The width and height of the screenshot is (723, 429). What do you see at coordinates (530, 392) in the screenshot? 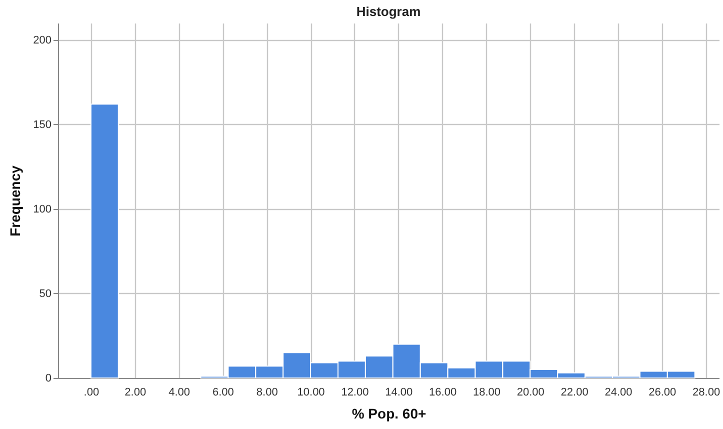
I see `x-tick-label: 20.00` at bounding box center [530, 392].